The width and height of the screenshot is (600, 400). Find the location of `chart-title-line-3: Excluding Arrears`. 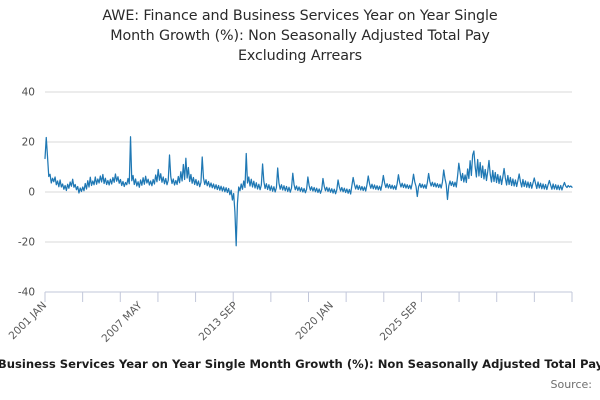

chart-title-line-3: Excluding Arrears is located at coordinates (300, 56).